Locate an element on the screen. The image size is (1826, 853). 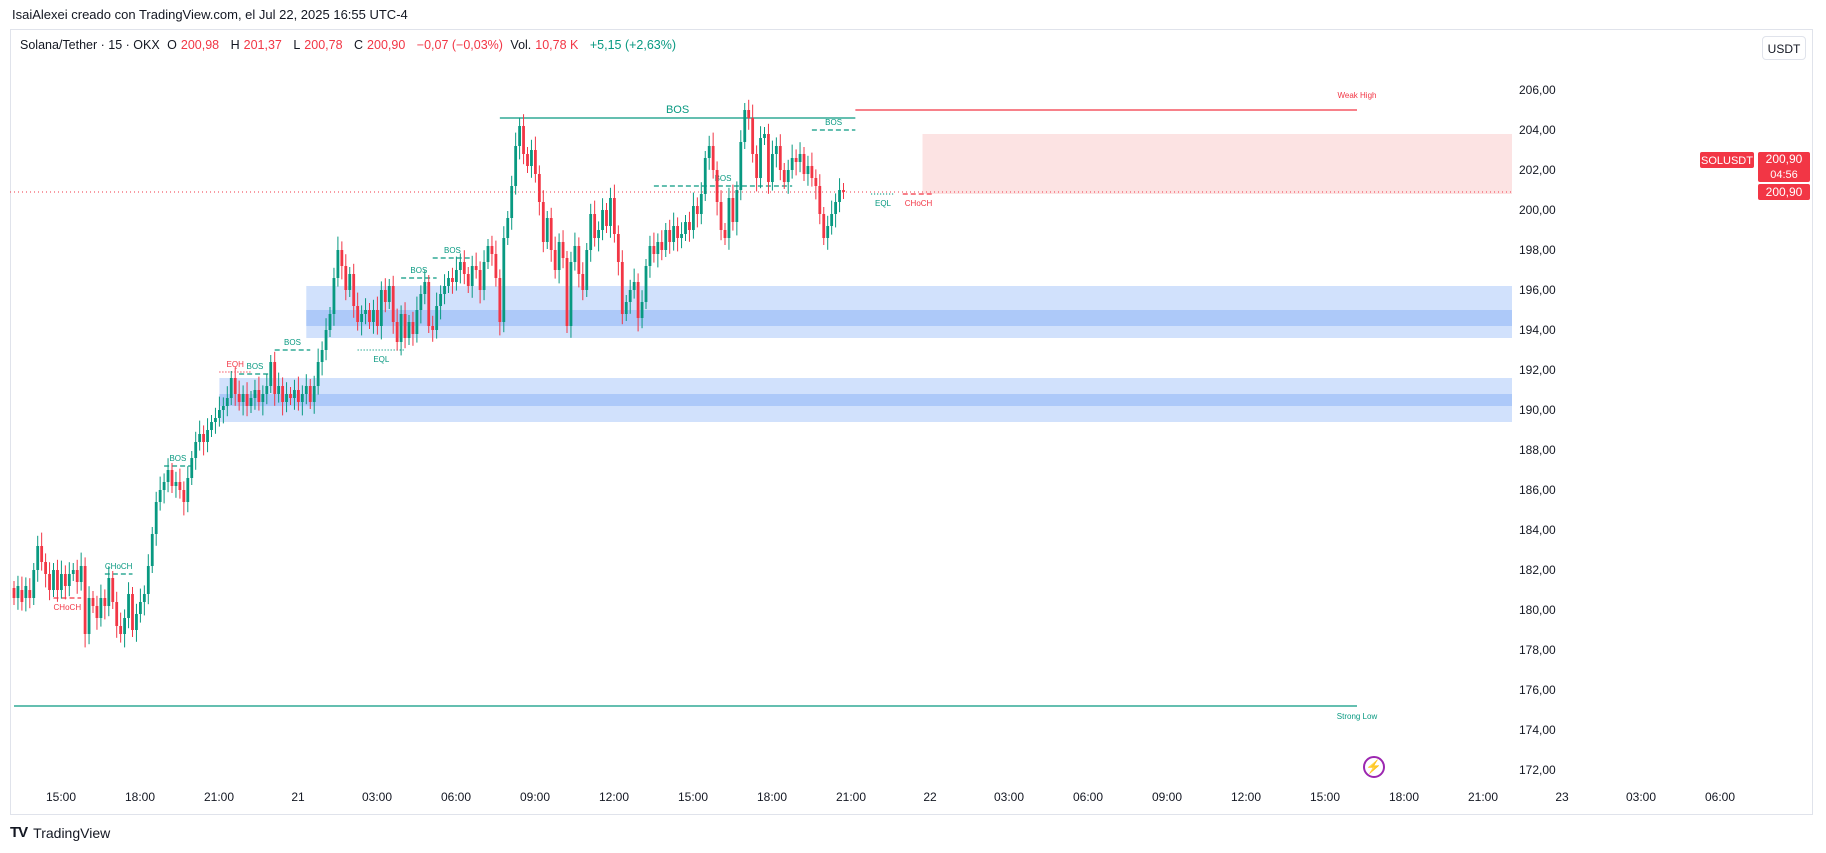
open-value: O 200,98 is located at coordinates (193, 45).